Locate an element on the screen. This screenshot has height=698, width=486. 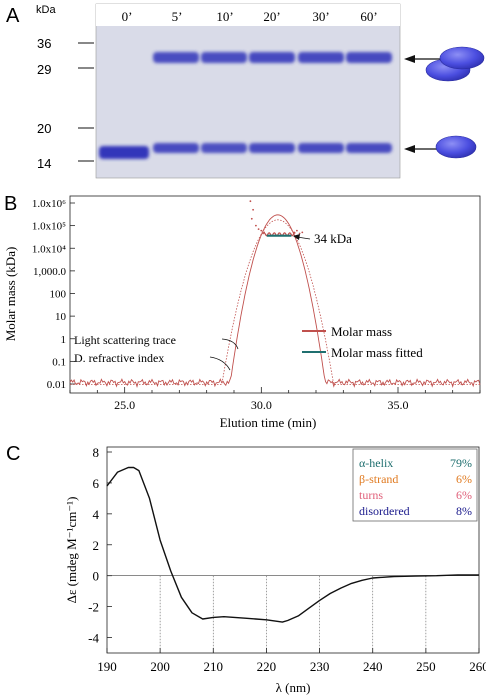
marker-20: 20 is located at coordinates (44, 128).